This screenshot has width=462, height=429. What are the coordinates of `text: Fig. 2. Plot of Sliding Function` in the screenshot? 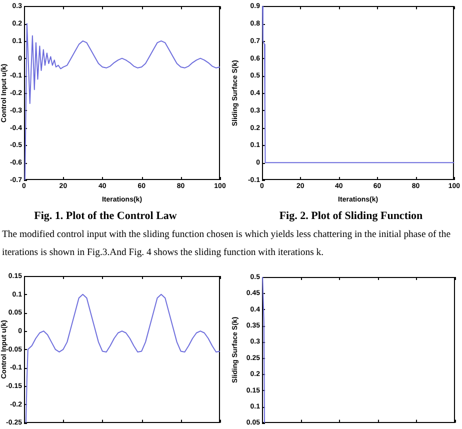 It's located at (351, 216).